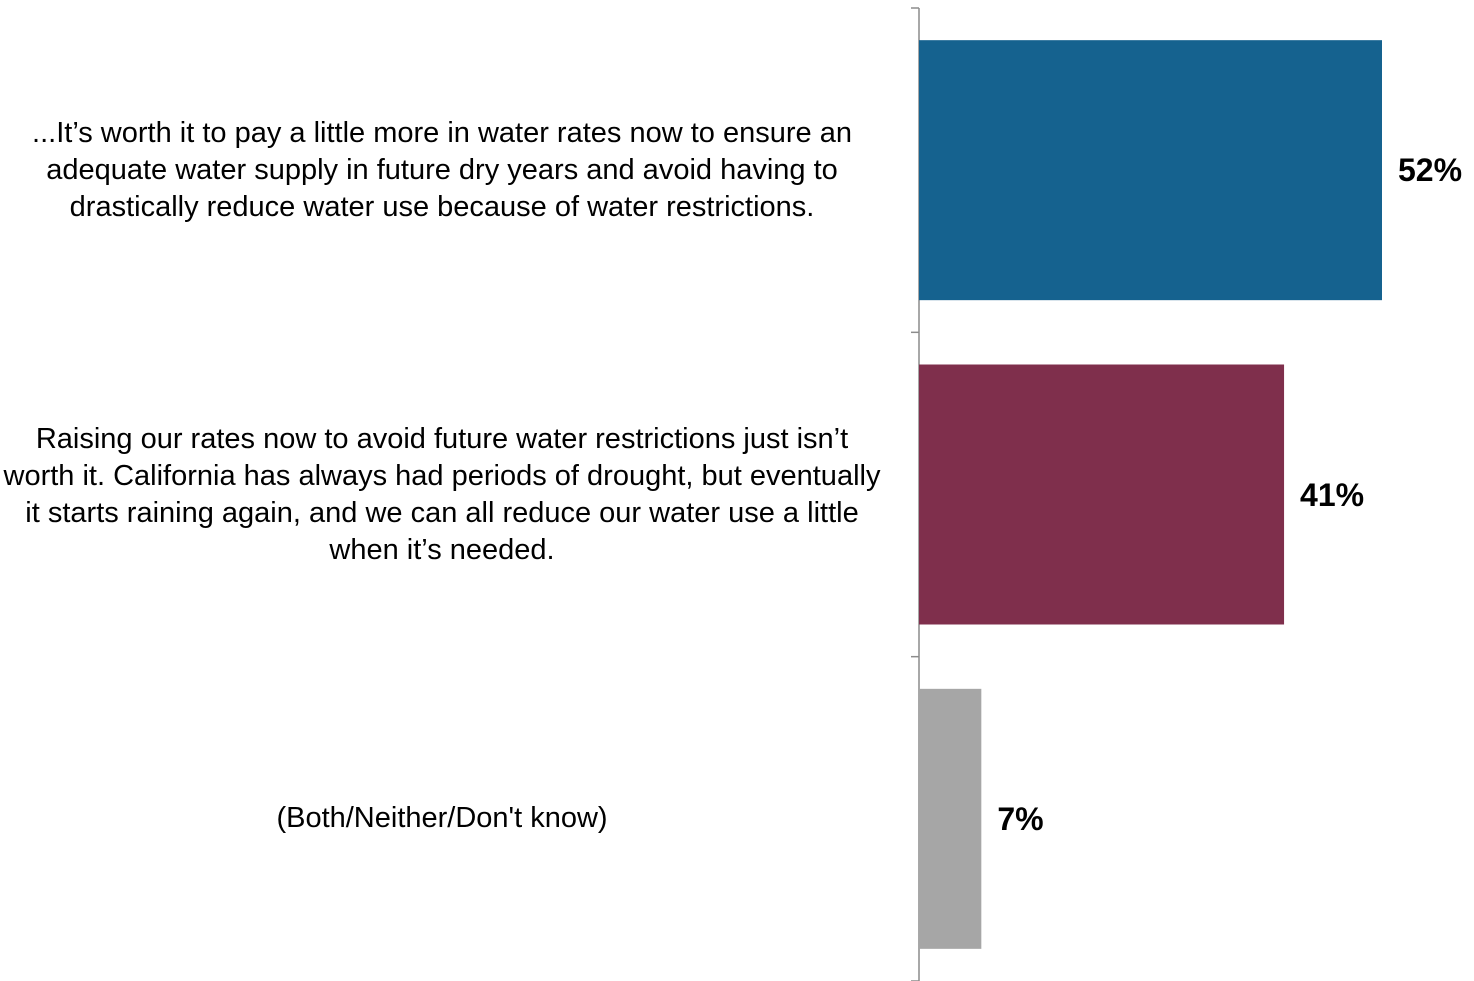 The image size is (1474, 981). I want to click on data-label: 52%, so click(1430, 170).